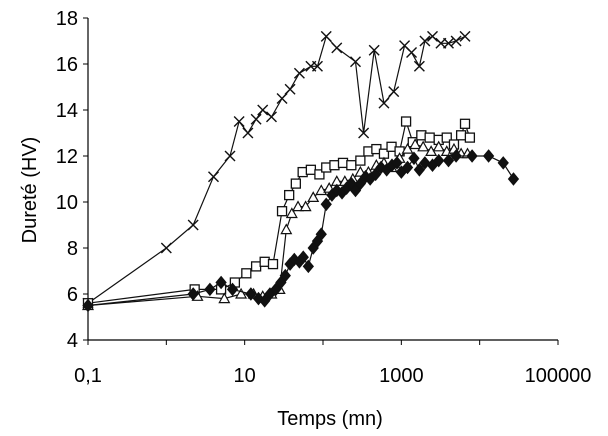  What do you see at coordinates (67, 111) in the screenshot?
I see `y-tick-label: 14` at bounding box center [67, 111].